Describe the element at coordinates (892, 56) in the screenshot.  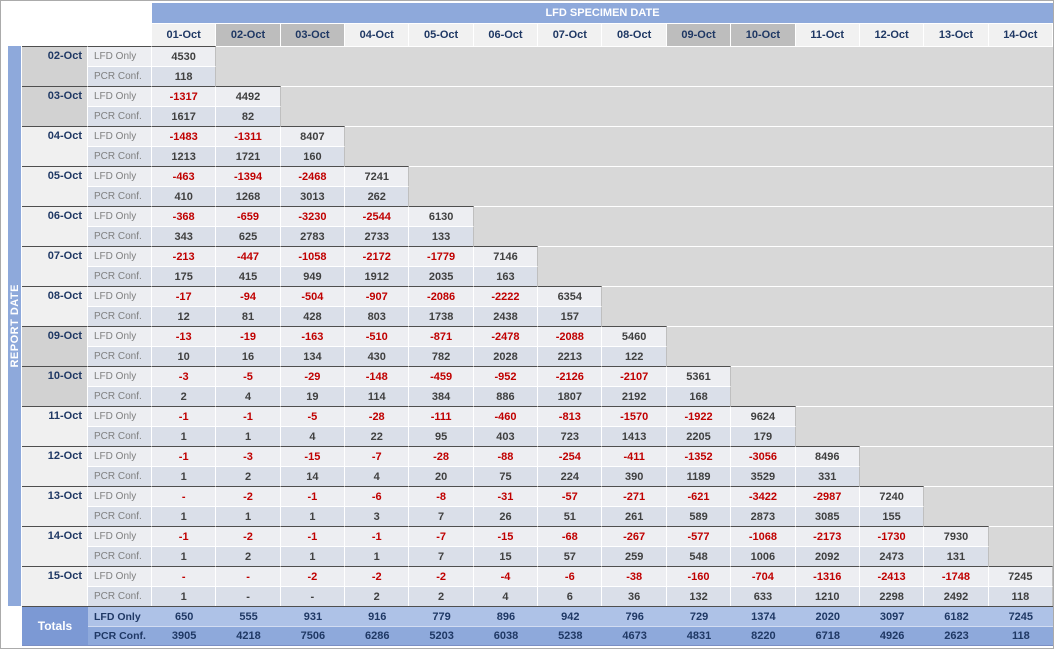
I see `cell-02-Oct-12-Oct-empty` at that location.